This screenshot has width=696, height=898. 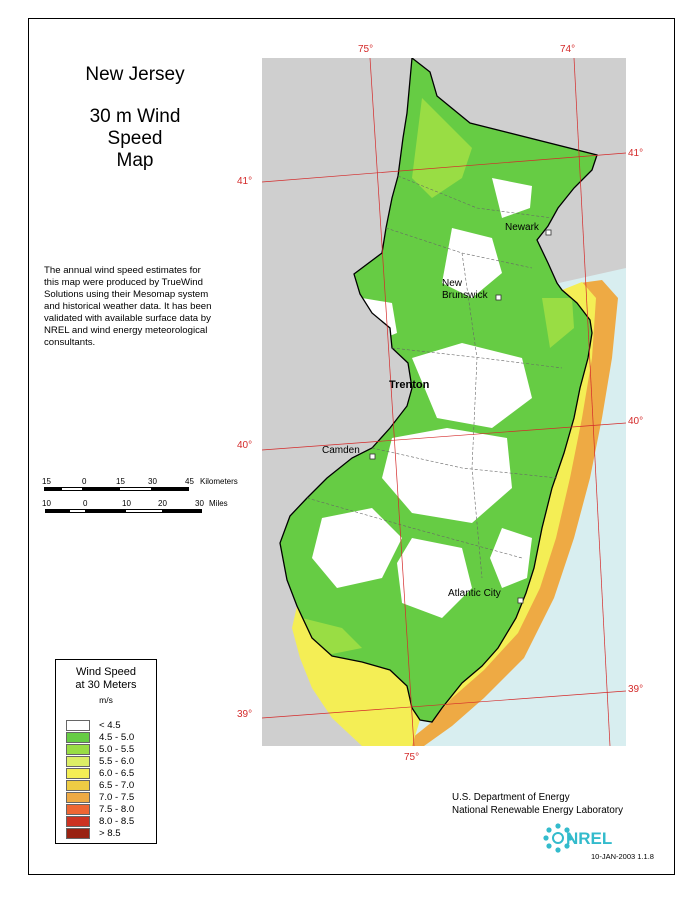 I want to click on description-line: validated with available surface data by, so click(x=127, y=318).